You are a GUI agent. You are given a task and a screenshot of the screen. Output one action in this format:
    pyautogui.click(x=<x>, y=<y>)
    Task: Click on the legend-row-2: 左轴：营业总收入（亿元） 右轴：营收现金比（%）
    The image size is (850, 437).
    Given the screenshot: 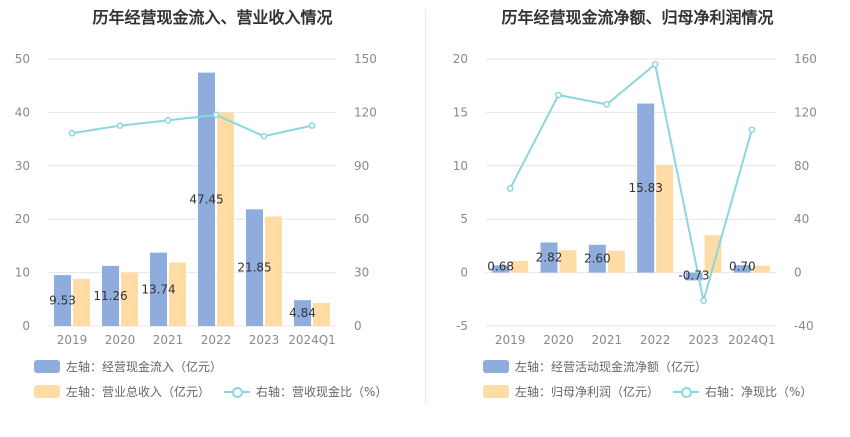 What is the action you would take?
    pyautogui.click(x=217, y=391)
    